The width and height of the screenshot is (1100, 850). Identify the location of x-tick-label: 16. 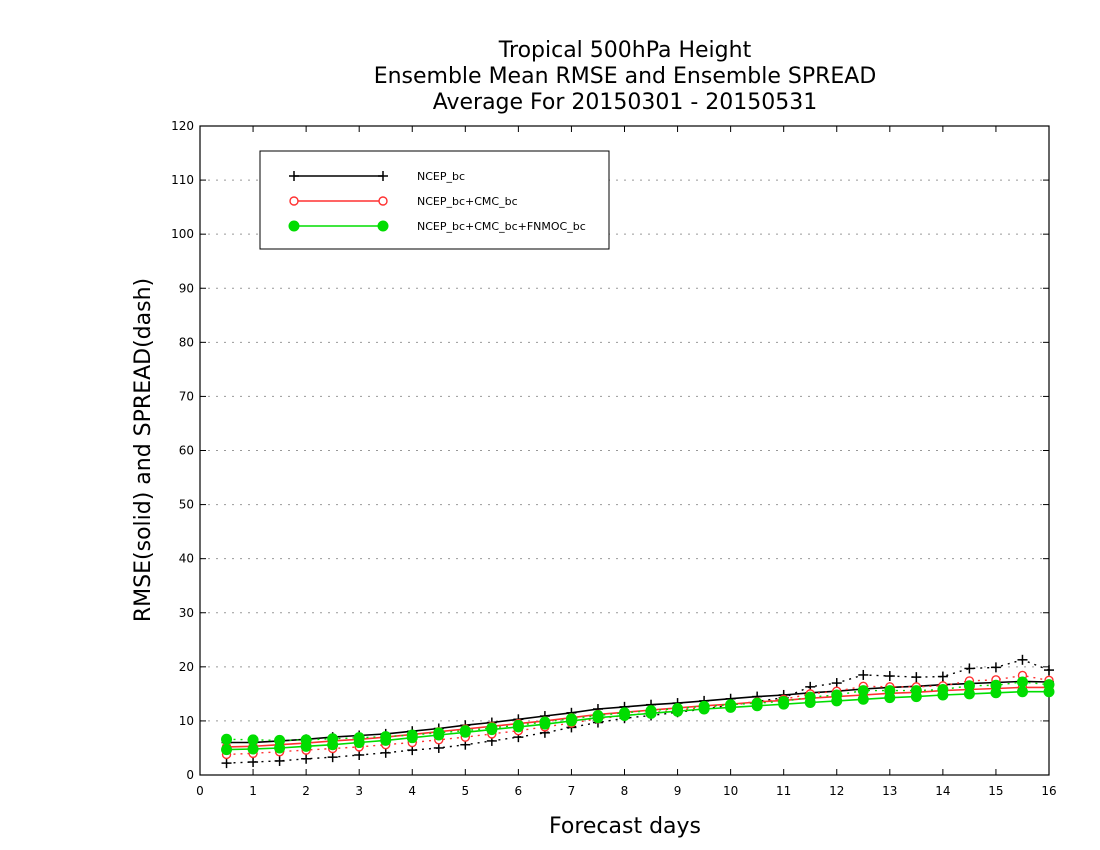
(1048, 791).